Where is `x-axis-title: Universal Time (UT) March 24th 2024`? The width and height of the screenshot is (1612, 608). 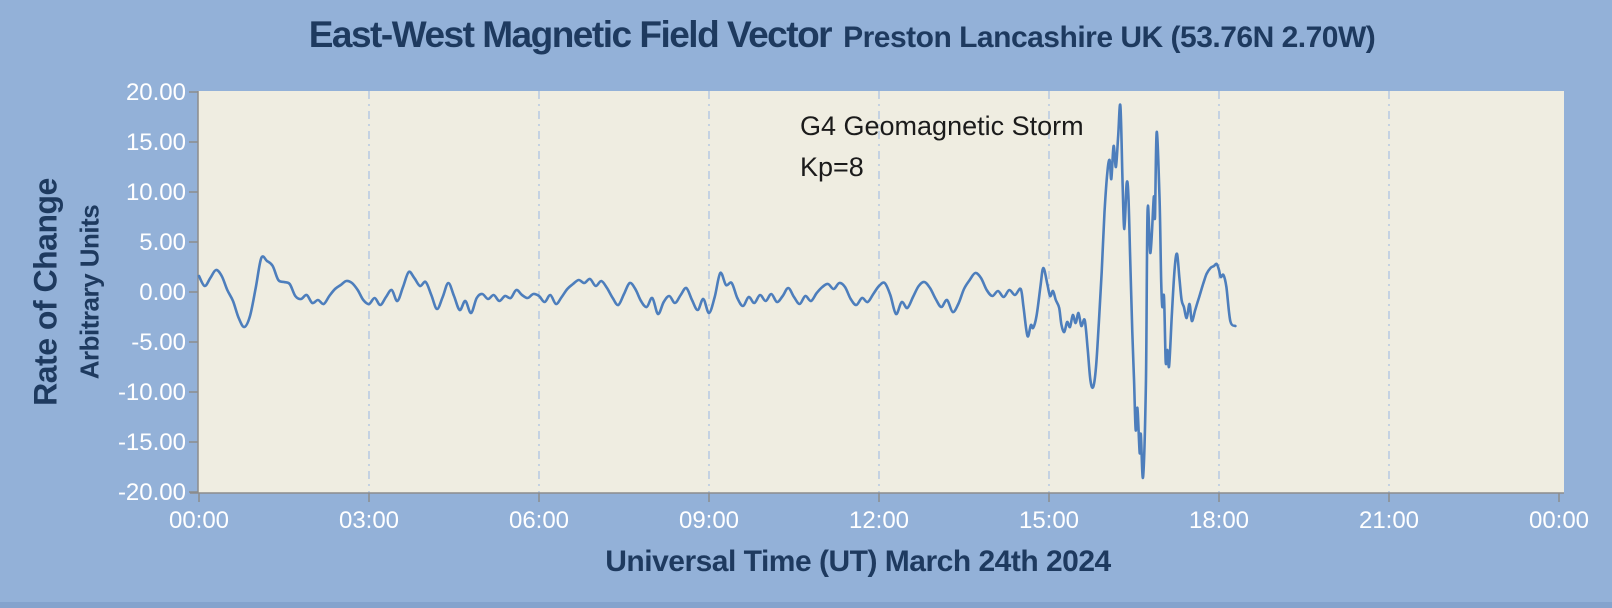
x-axis-title: Universal Time (UT) March 24th 2024 is located at coordinates (858, 561).